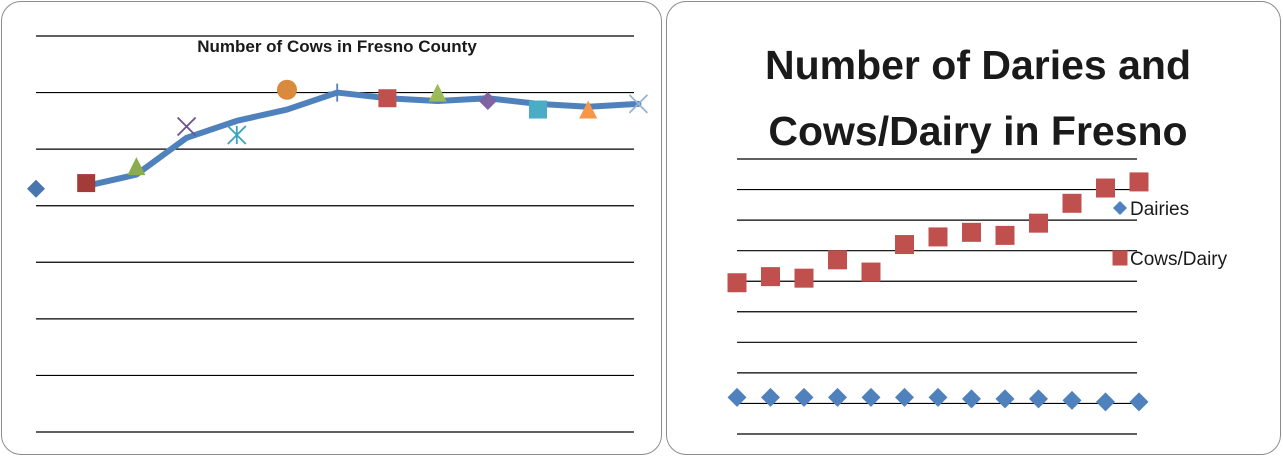 The height and width of the screenshot is (457, 1283). Describe the element at coordinates (1159, 209) in the screenshot. I see `legend-label: Dairies` at that location.